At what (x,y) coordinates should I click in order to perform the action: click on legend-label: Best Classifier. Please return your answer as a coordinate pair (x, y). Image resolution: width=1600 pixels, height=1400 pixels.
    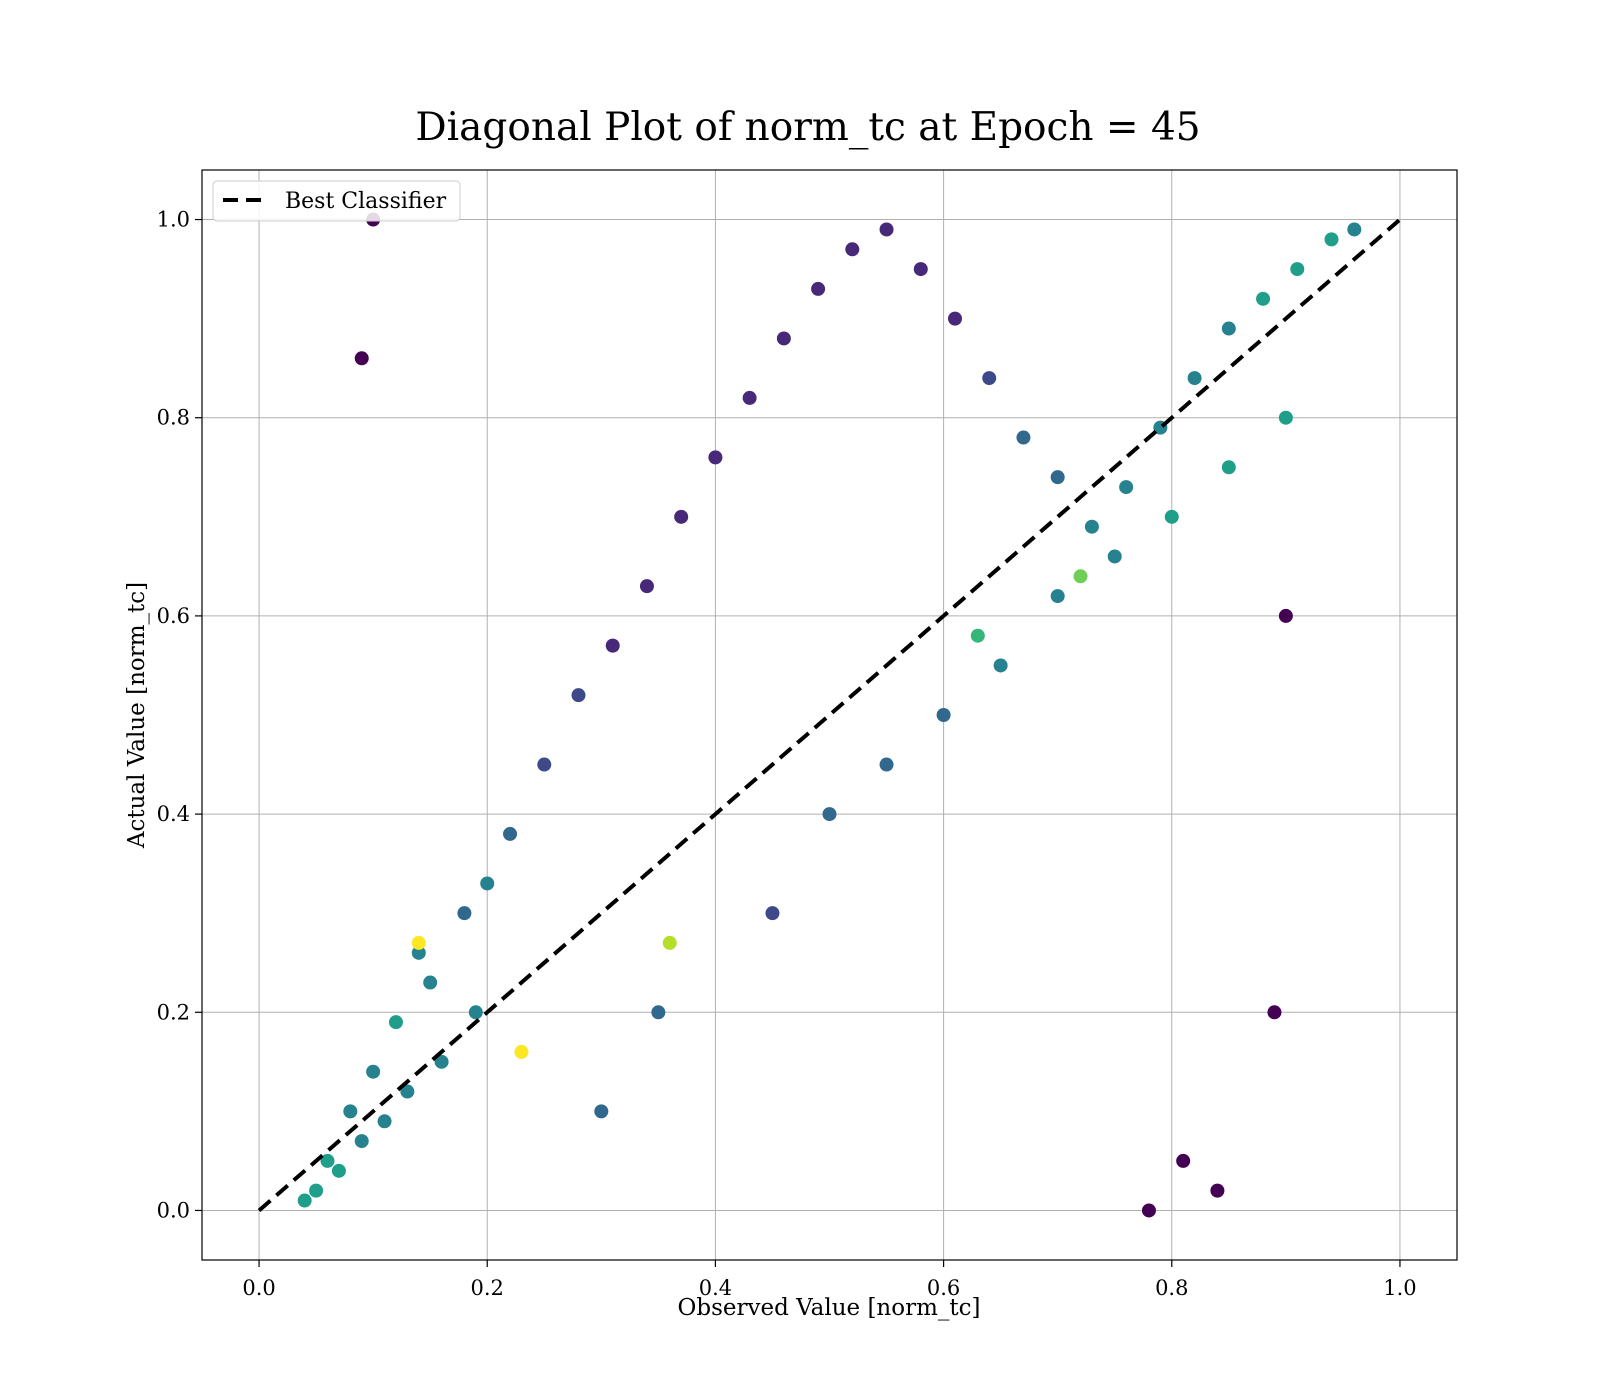
    Looking at the image, I should click on (366, 201).